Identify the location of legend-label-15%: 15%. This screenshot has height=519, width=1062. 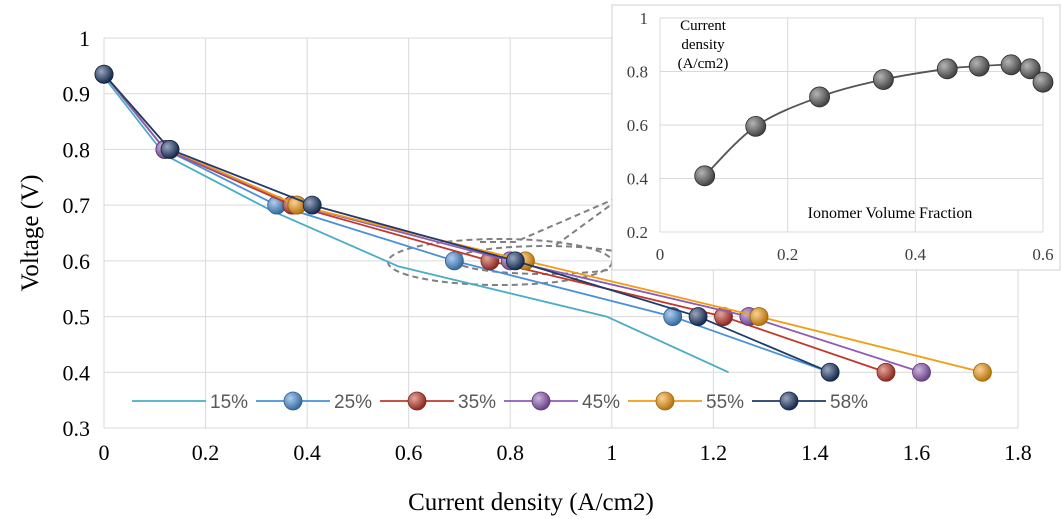
(229, 402).